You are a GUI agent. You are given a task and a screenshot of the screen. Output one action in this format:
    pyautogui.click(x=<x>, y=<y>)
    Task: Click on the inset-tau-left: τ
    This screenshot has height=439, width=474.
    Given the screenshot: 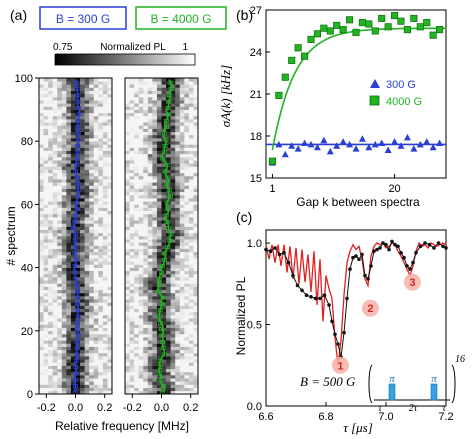 What is the action you would take?
    pyautogui.click(x=380, y=408)
    